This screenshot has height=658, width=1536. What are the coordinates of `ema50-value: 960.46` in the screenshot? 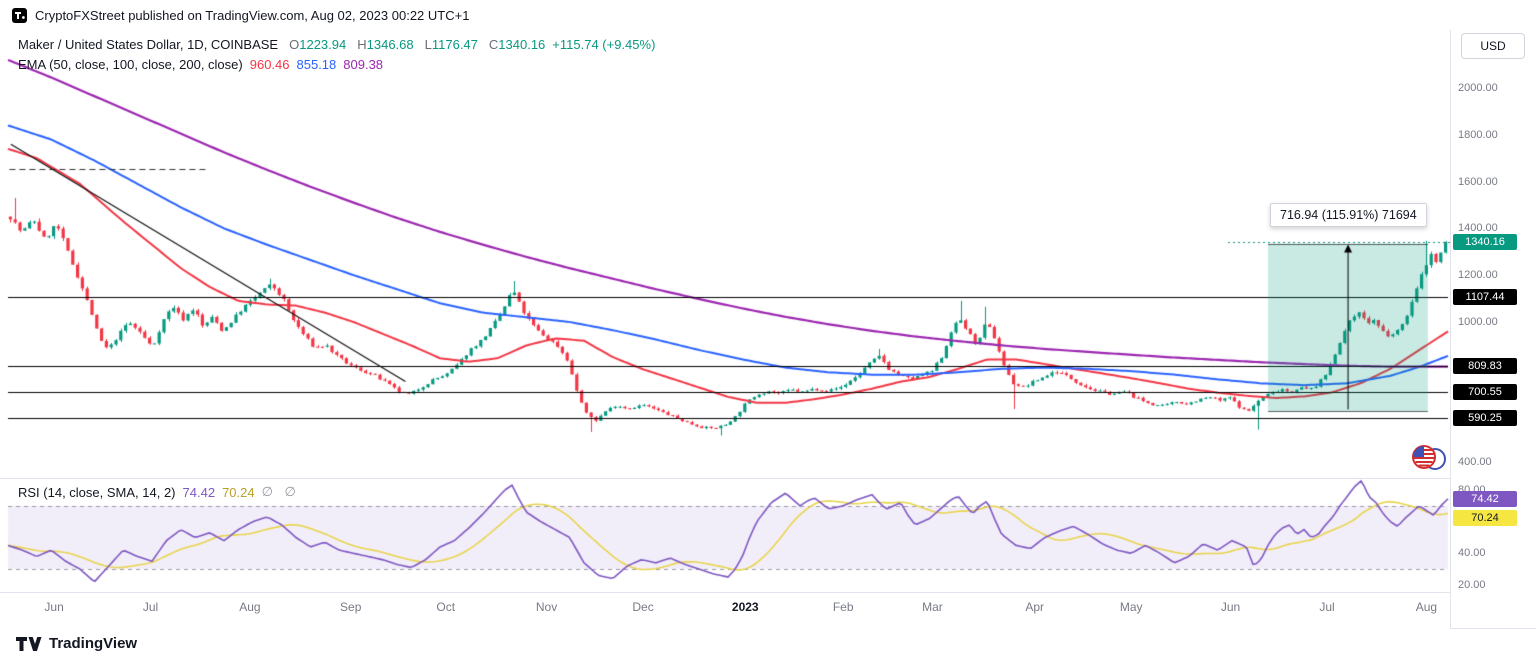 It's located at (269, 64).